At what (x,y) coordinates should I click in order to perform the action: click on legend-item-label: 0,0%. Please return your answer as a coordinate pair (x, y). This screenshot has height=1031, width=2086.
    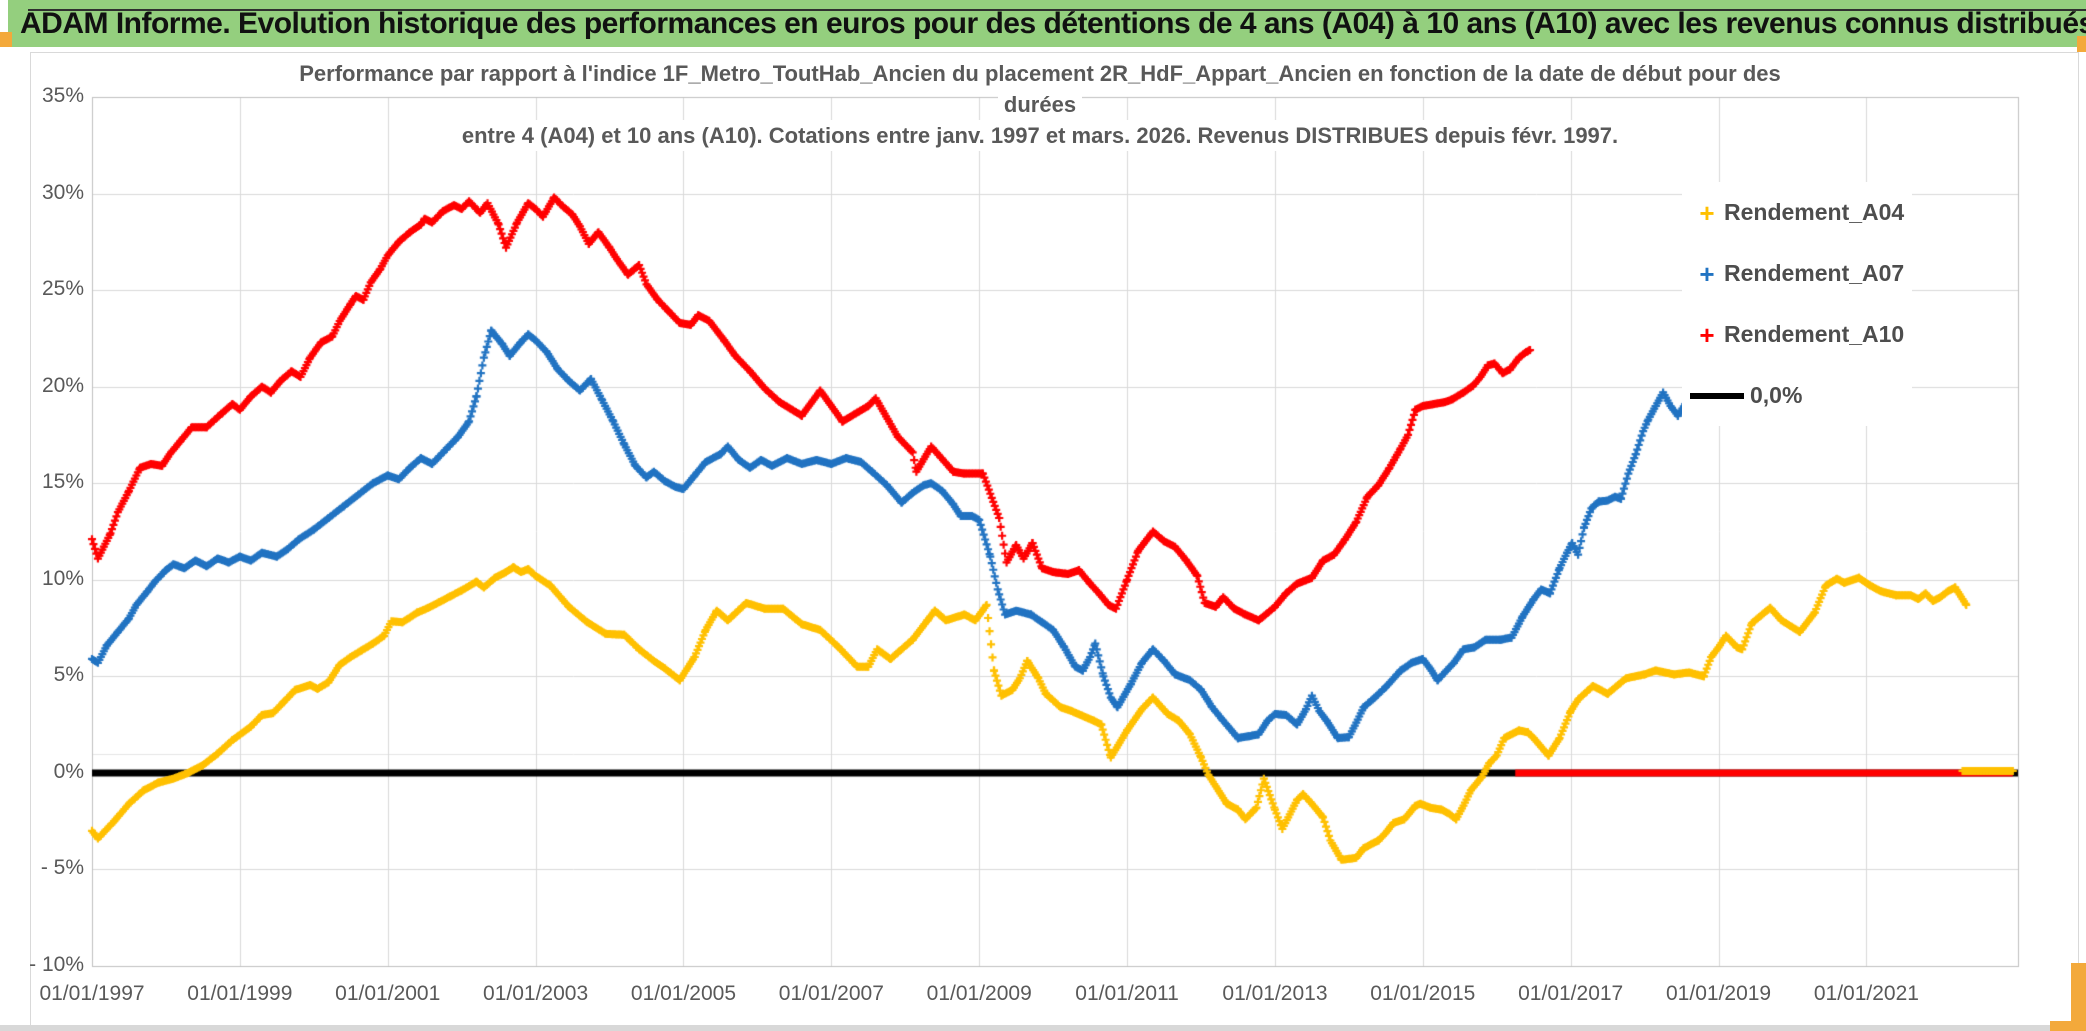
    Looking at the image, I should click on (1776, 395).